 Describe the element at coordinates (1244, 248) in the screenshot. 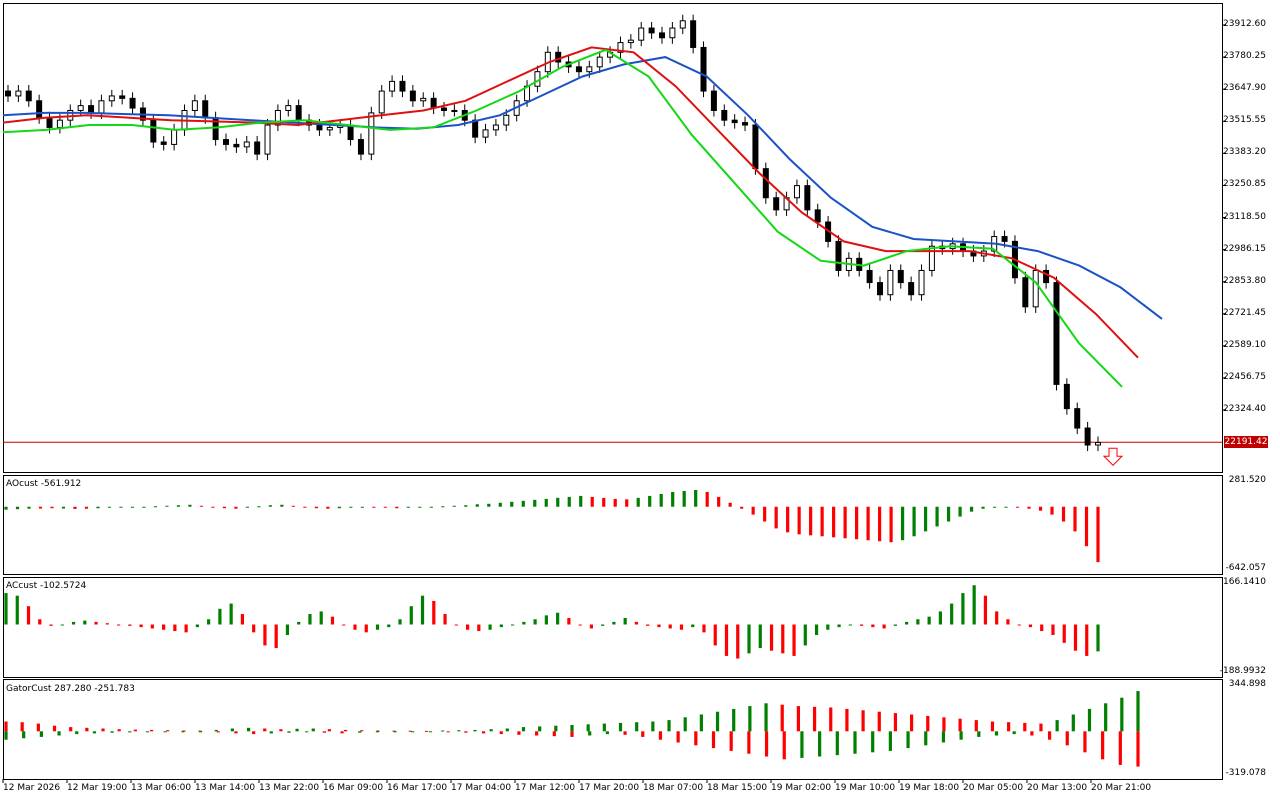

I see `price-tick-label: 22986.15` at that location.